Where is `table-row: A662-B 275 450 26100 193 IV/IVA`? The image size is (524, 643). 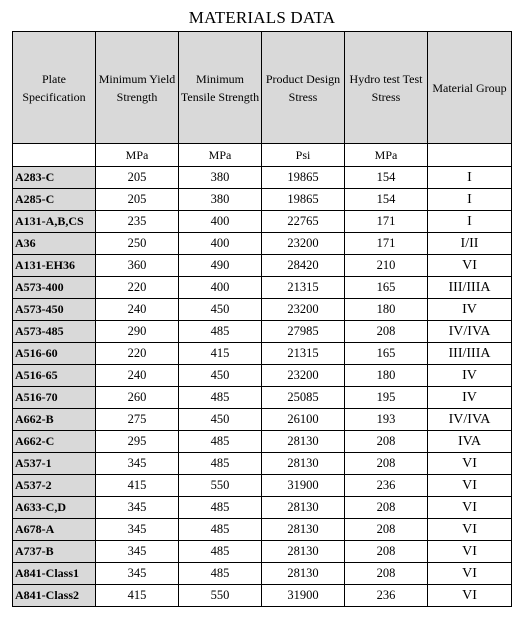 table-row: A662-B 275 450 26100 193 IV/IVA is located at coordinates (262, 419).